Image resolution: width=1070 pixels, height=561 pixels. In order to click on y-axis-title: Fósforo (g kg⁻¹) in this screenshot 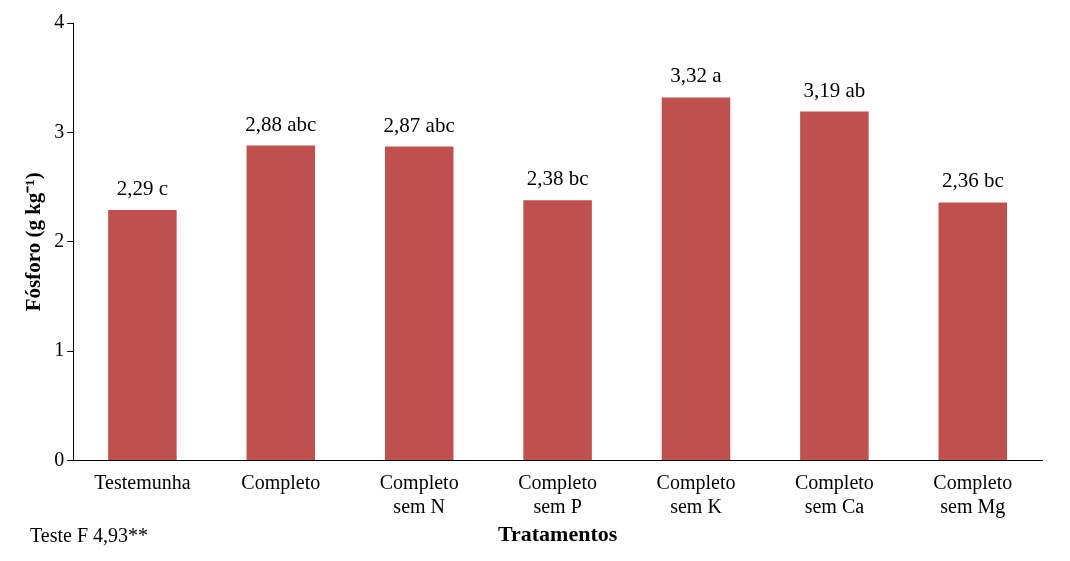, I will do `click(33, 242)`.